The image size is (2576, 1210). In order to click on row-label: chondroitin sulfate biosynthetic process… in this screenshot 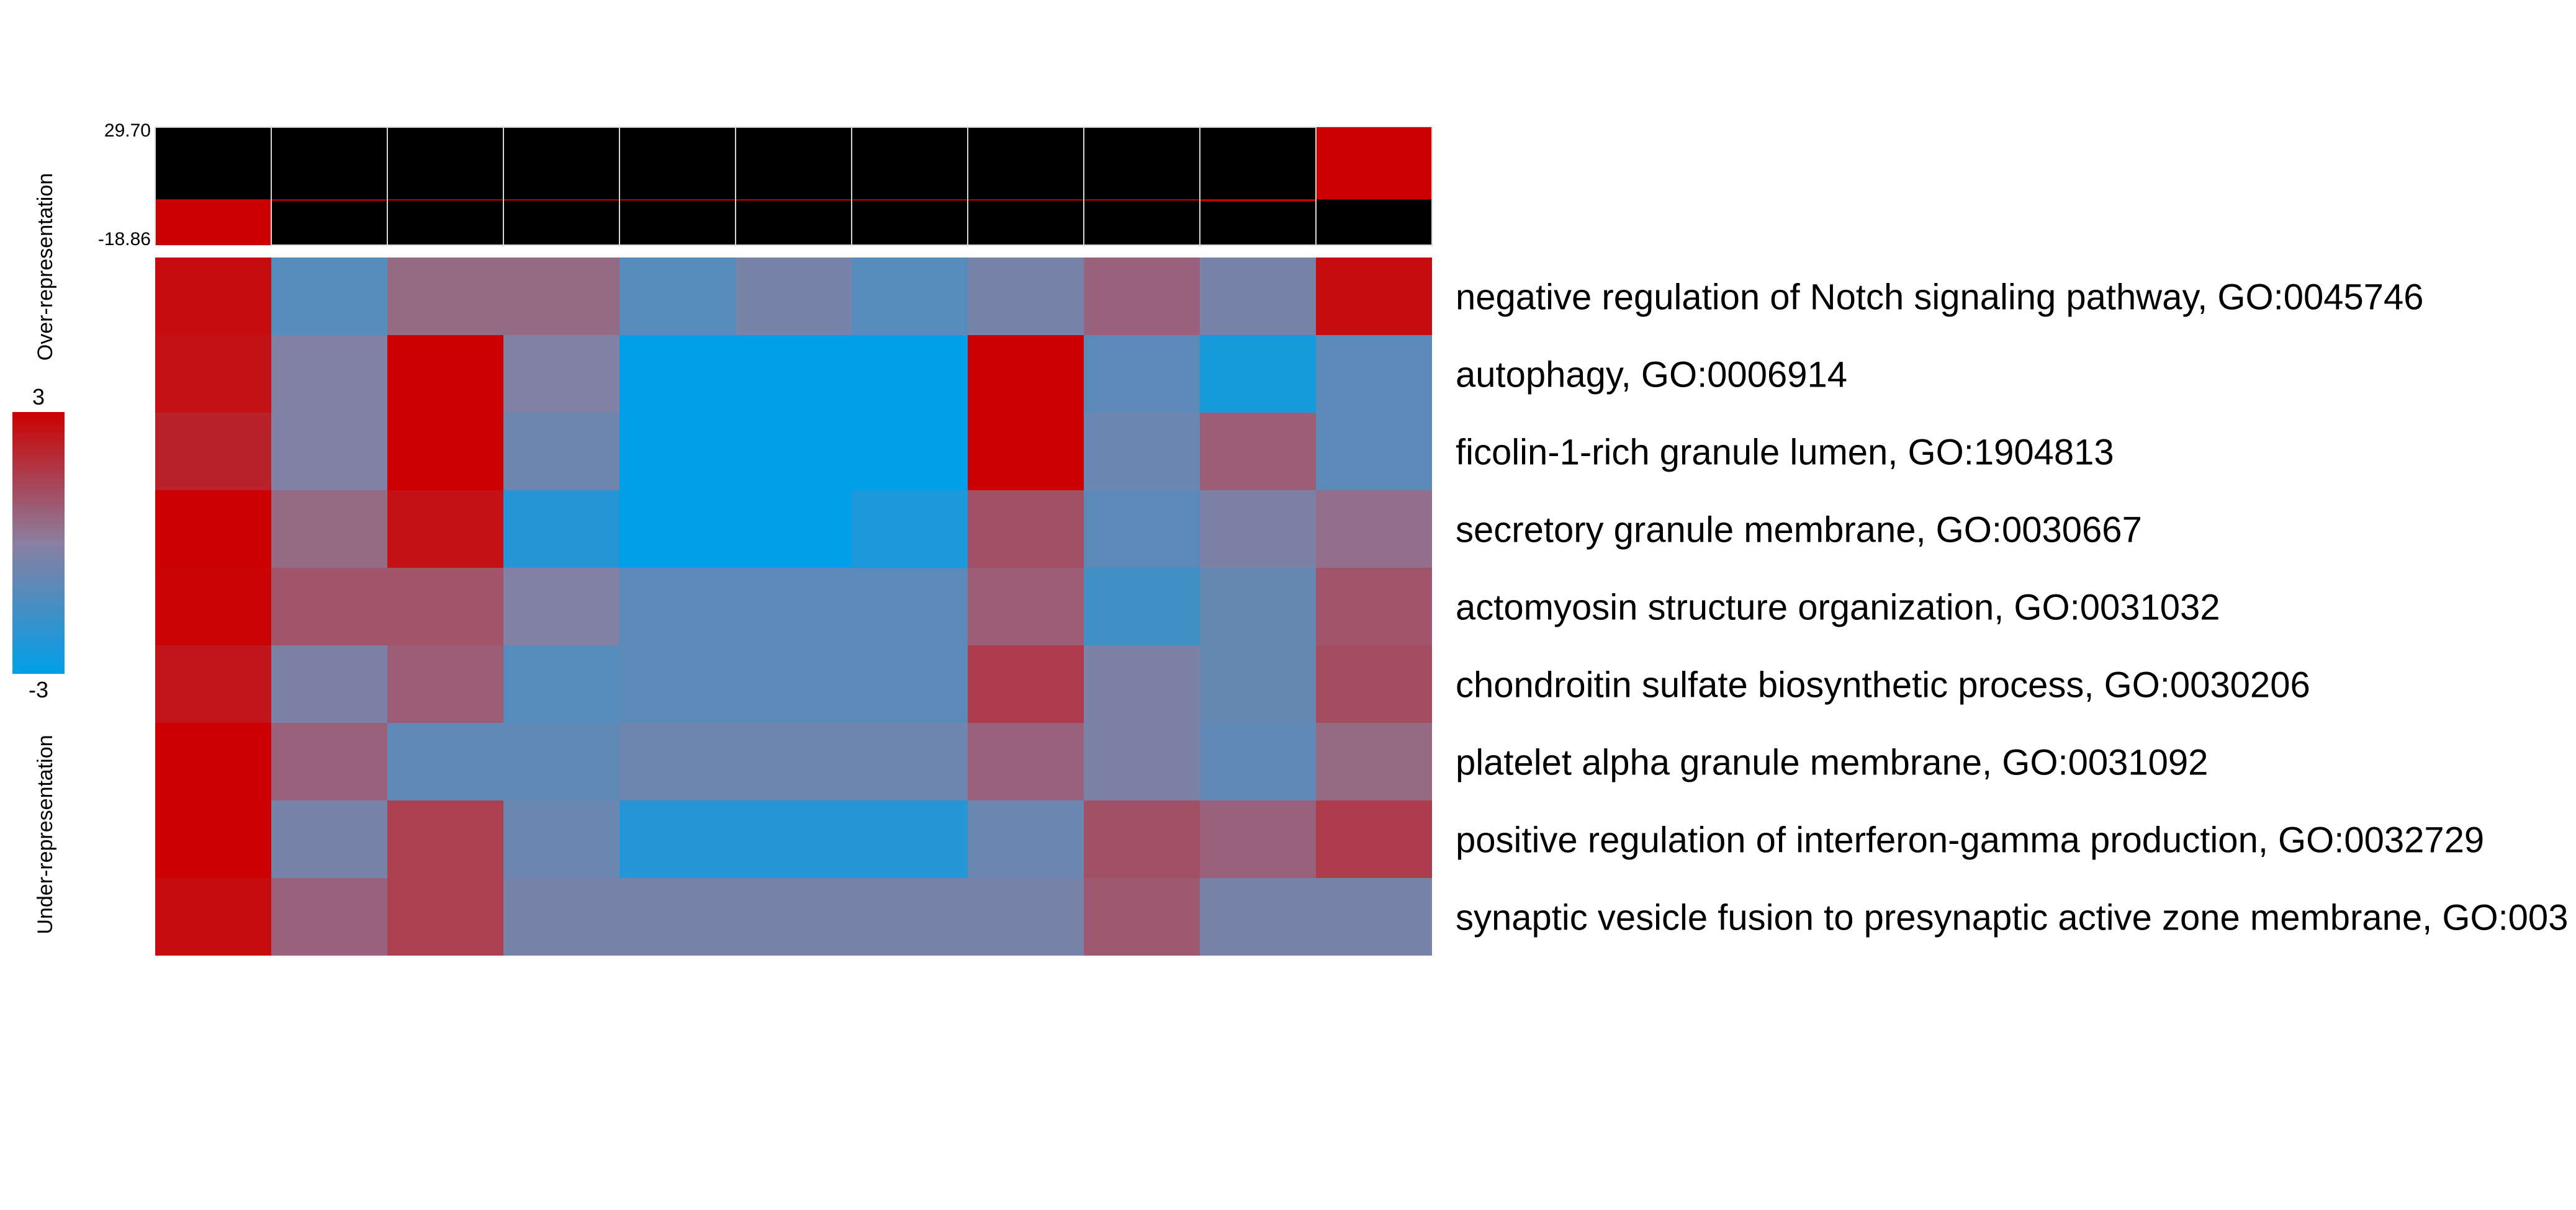, I will do `click(1883, 685)`.